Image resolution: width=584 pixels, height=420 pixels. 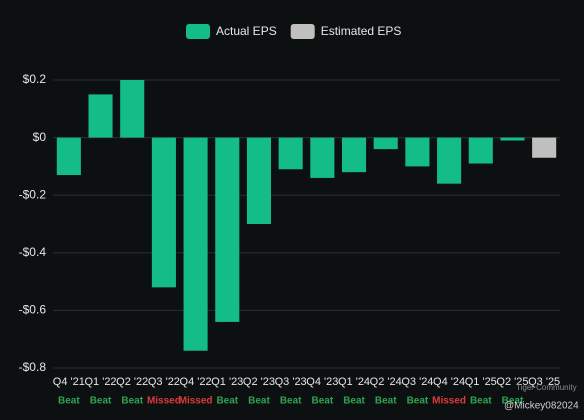 What do you see at coordinates (322, 382) in the screenshot?
I see `x-tick-label: Q4 '23` at bounding box center [322, 382].